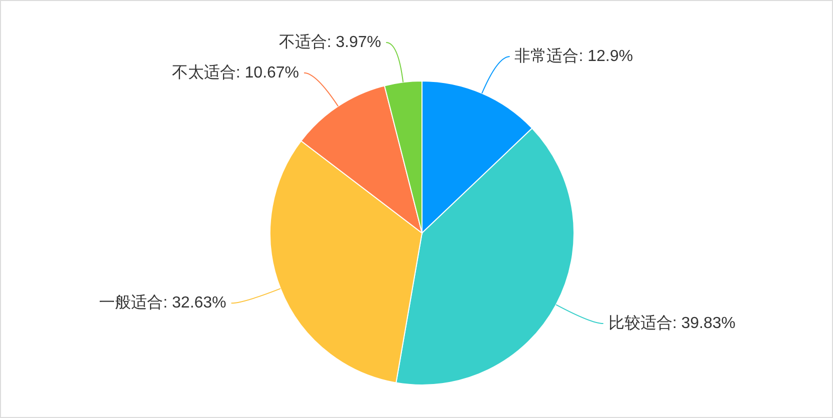 The height and width of the screenshot is (418, 833). Describe the element at coordinates (573, 56) in the screenshot. I see `slice-label: 非常适合: 12.9%` at that location.